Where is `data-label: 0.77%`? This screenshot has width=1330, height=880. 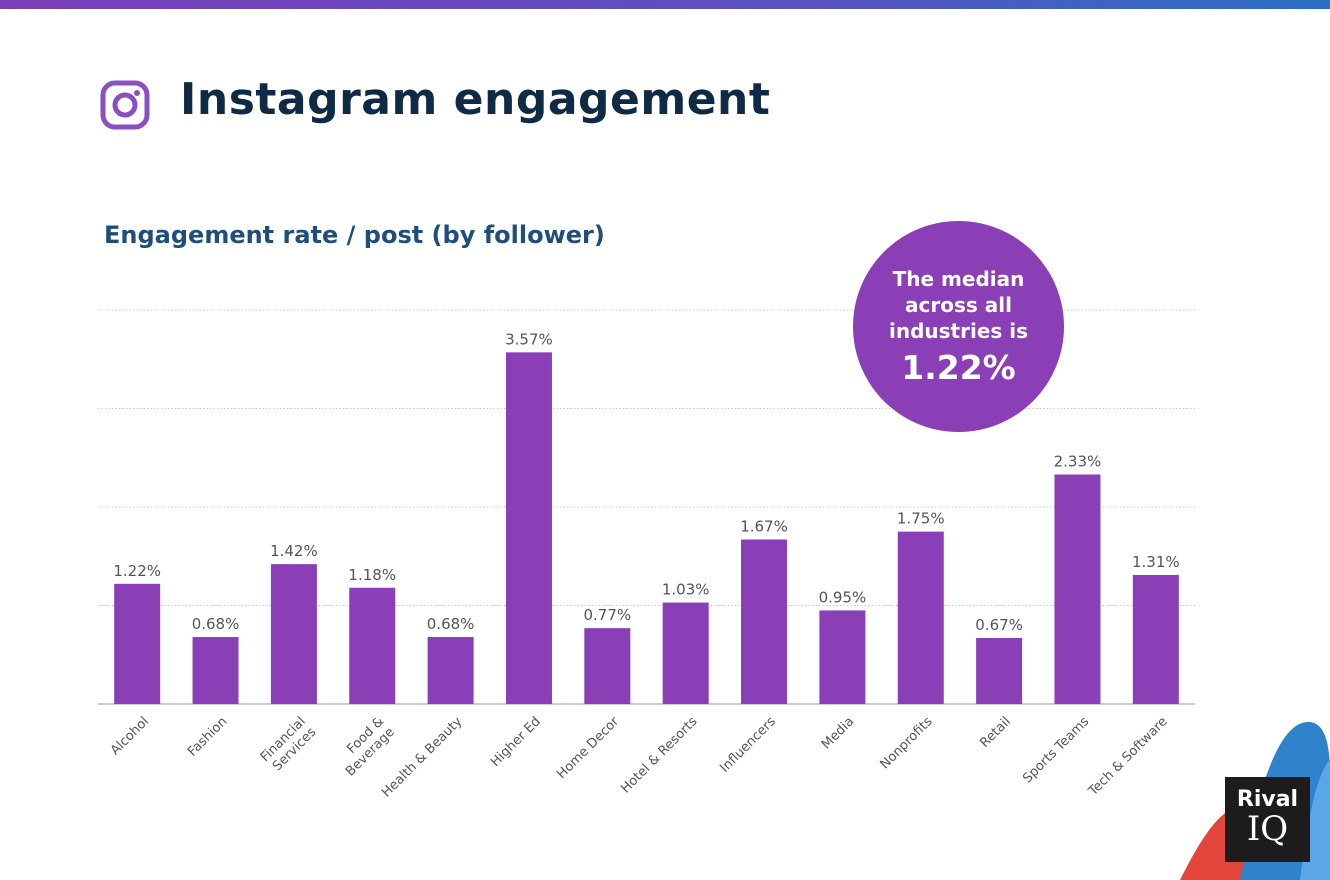
data-label: 0.77% is located at coordinates (607, 615).